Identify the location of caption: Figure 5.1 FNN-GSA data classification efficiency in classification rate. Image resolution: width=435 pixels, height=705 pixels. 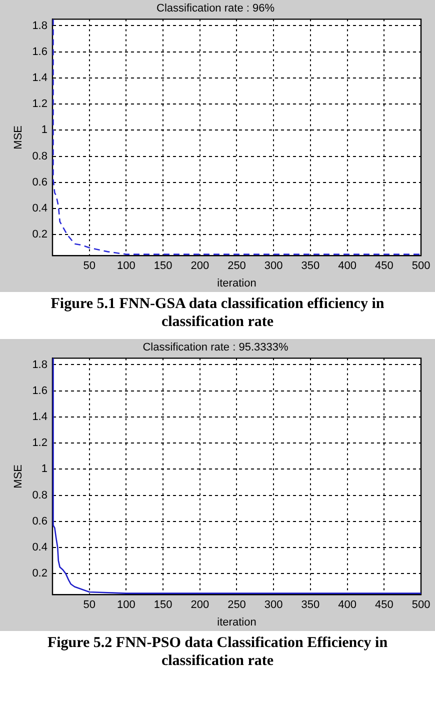
(218, 313).